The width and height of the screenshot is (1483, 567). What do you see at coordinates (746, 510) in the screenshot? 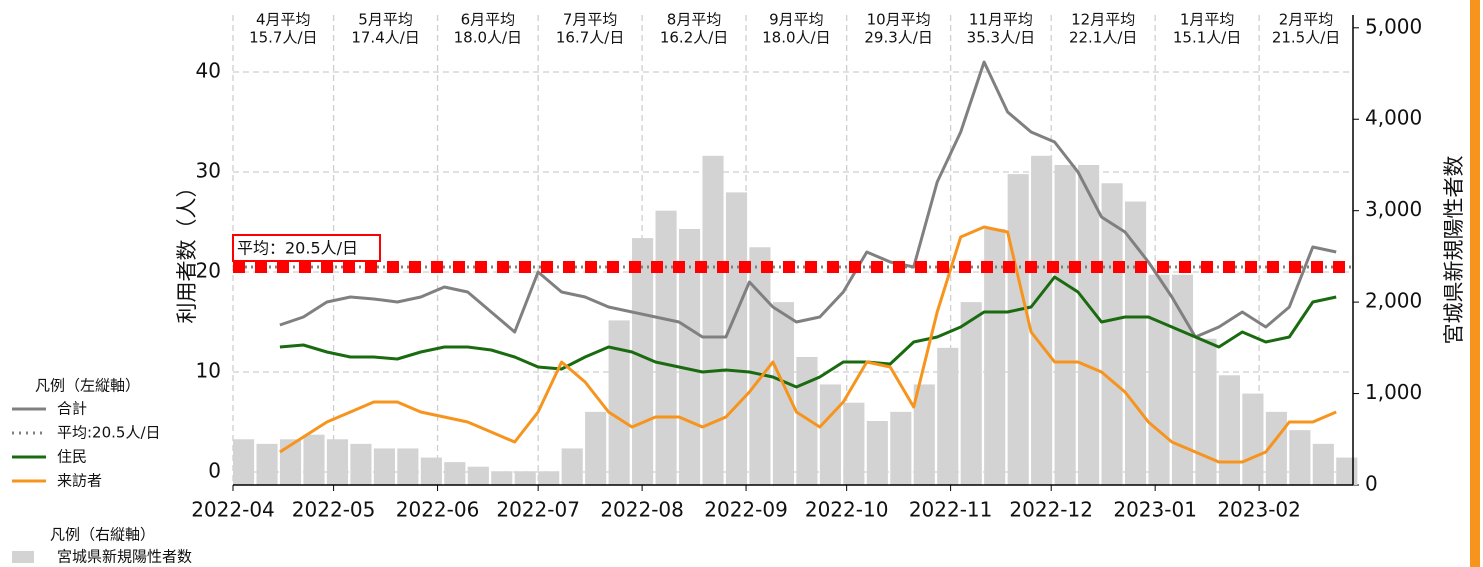
I see `x-tick-label: 2022-09` at bounding box center [746, 510].